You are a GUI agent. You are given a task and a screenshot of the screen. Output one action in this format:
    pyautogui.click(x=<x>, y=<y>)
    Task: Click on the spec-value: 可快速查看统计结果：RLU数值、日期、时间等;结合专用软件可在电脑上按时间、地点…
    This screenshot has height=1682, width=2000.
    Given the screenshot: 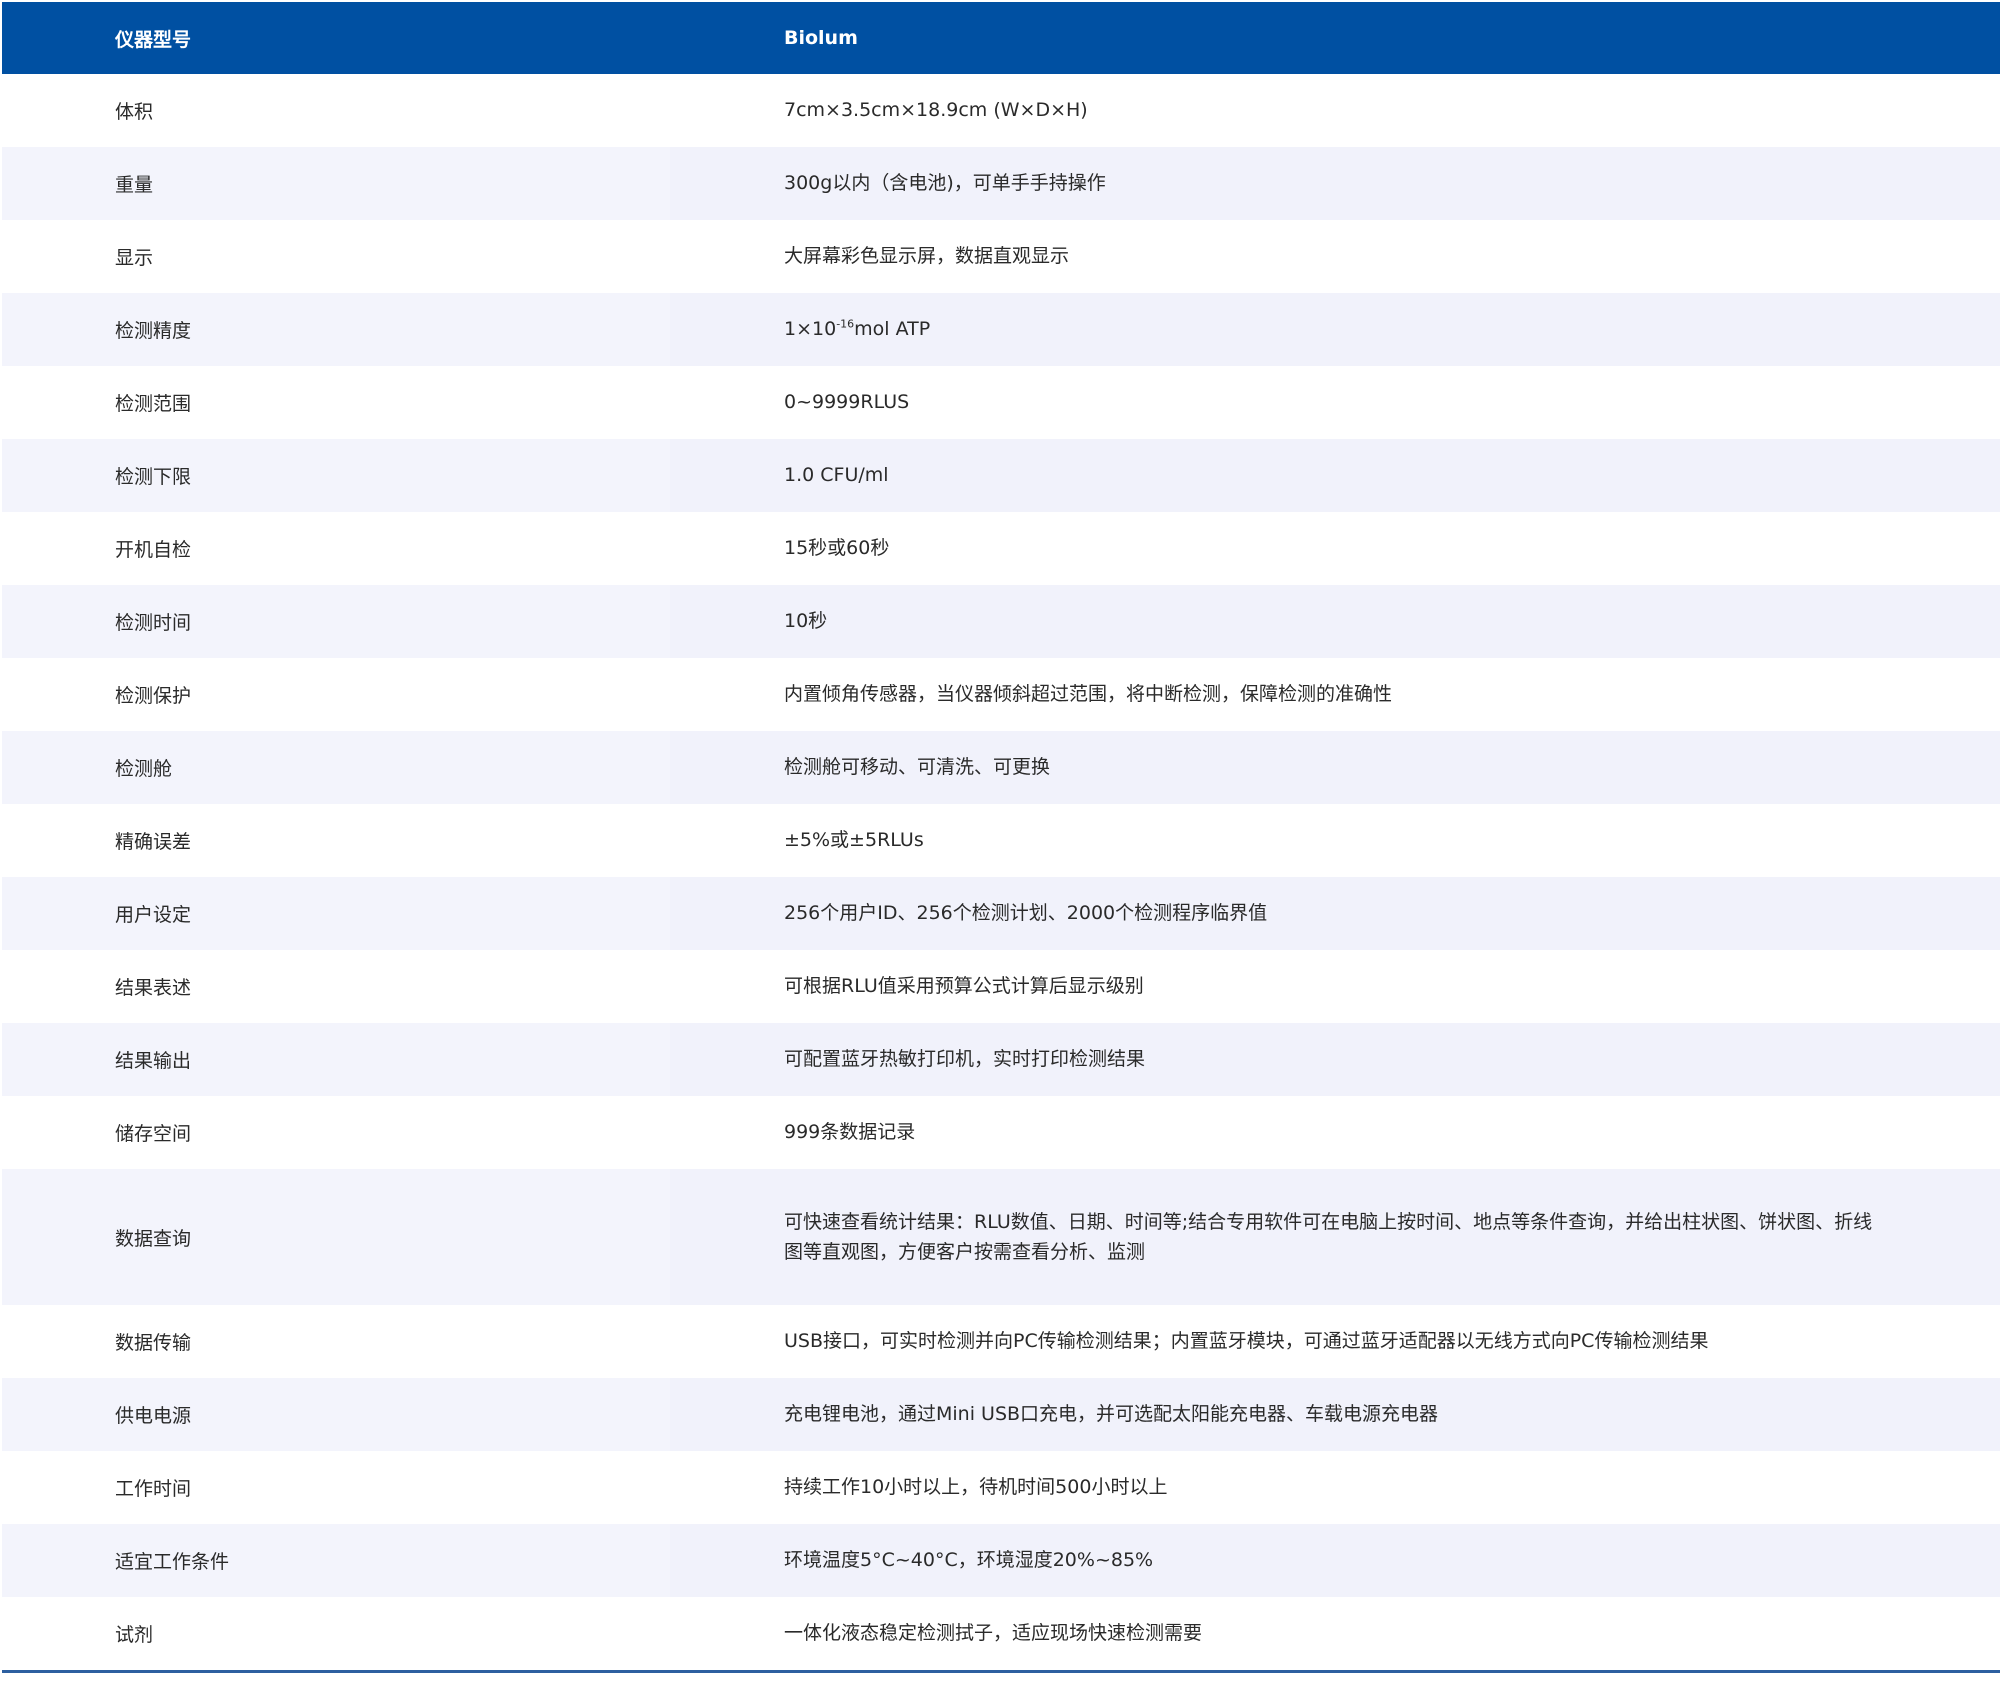 What is the action you would take?
    pyautogui.click(x=1335, y=1237)
    